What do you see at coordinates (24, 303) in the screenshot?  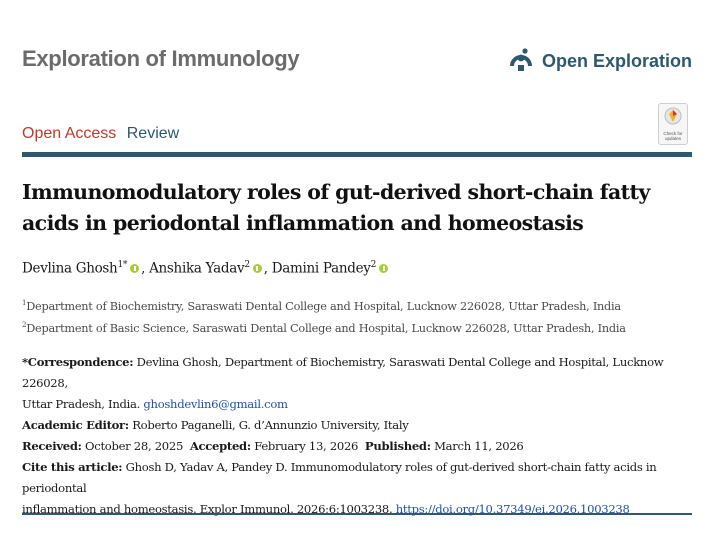 I see `affiliation-number: 1` at bounding box center [24, 303].